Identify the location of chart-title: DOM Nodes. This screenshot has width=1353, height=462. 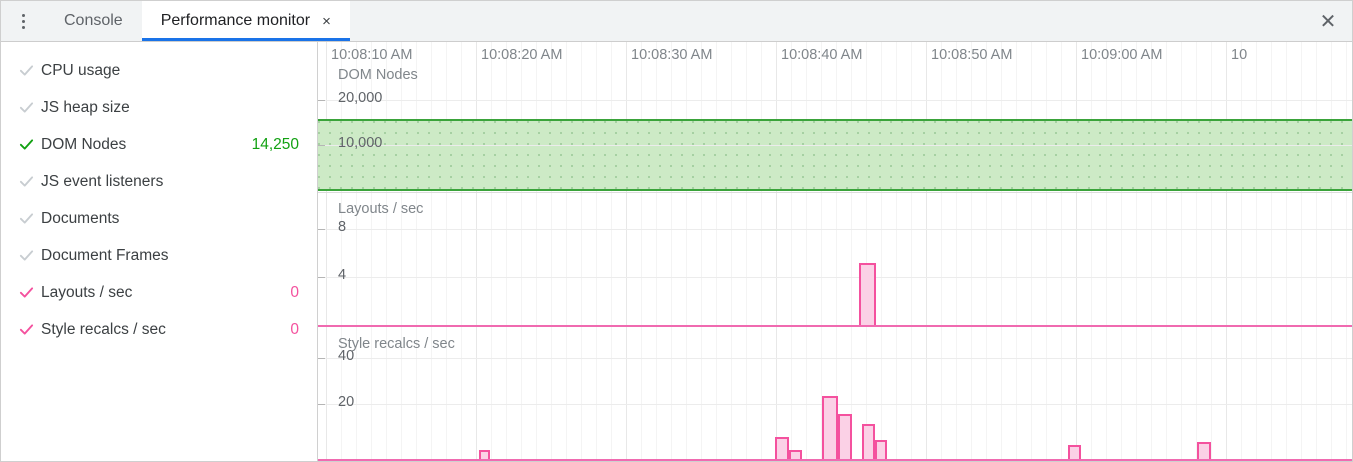
(378, 75).